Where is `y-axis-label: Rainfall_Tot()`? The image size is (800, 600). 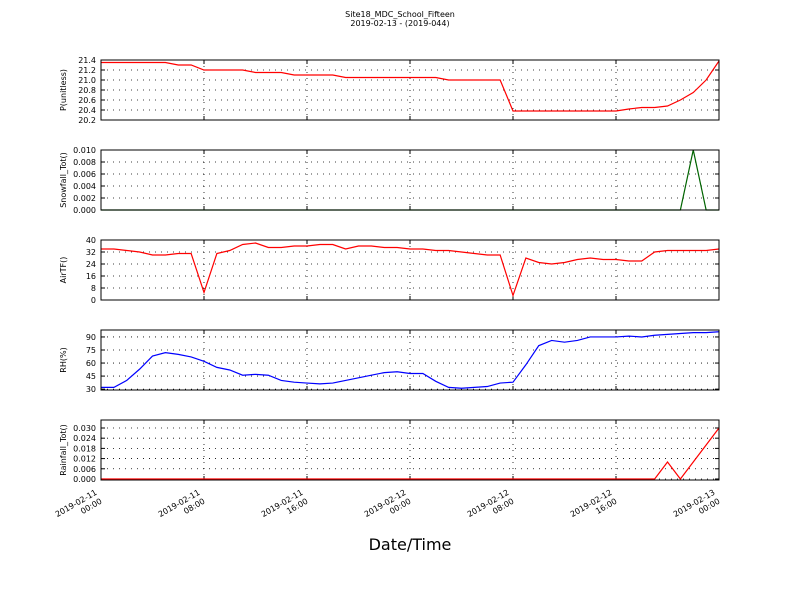 y-axis-label: Rainfall_Tot() is located at coordinates (63, 450).